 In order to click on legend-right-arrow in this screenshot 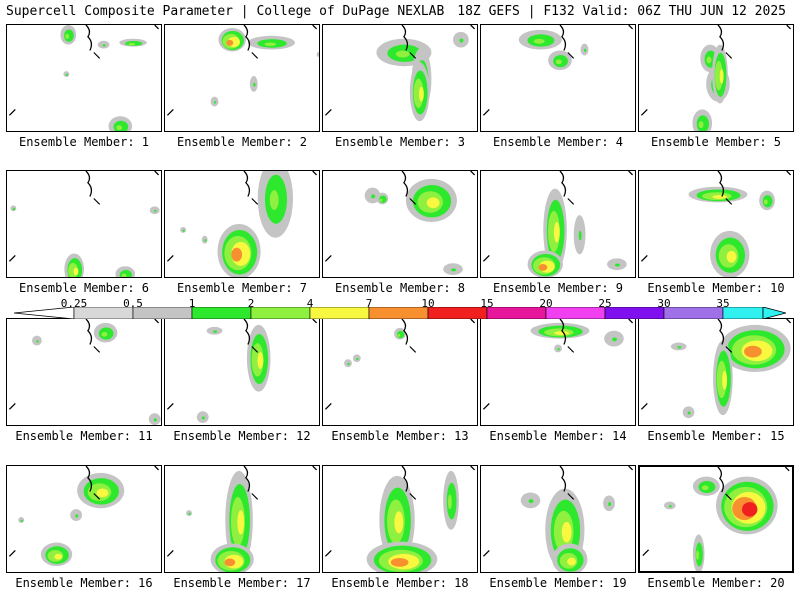, I will do `click(774, 313)`.